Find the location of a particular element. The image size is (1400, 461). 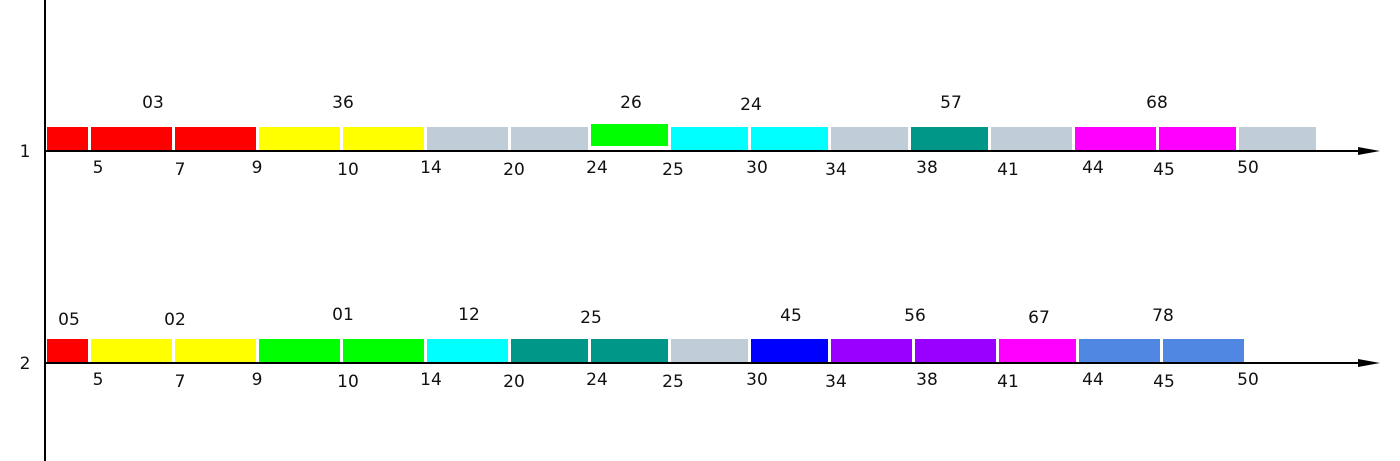

block-label: 36 is located at coordinates (343, 103).